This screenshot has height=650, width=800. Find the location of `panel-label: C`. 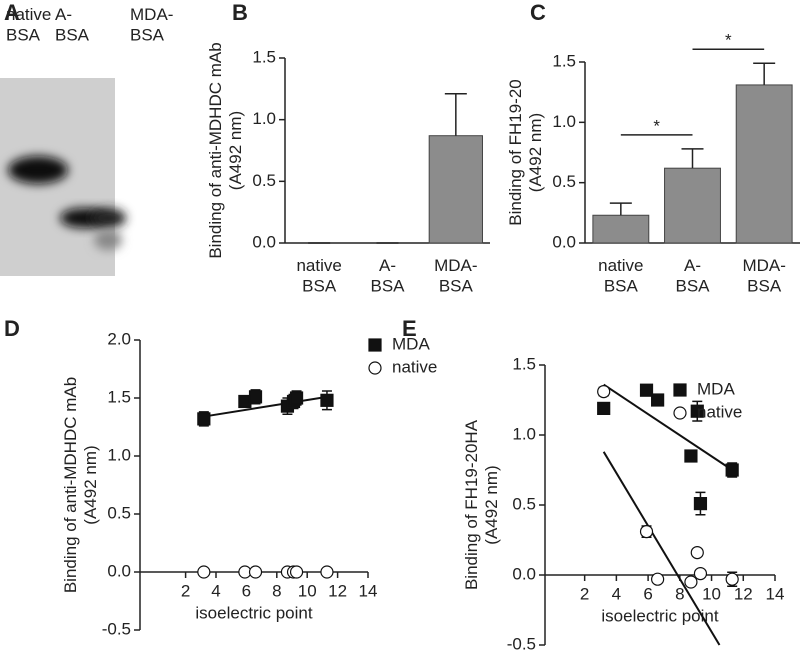

panel-label: C is located at coordinates (538, 12).